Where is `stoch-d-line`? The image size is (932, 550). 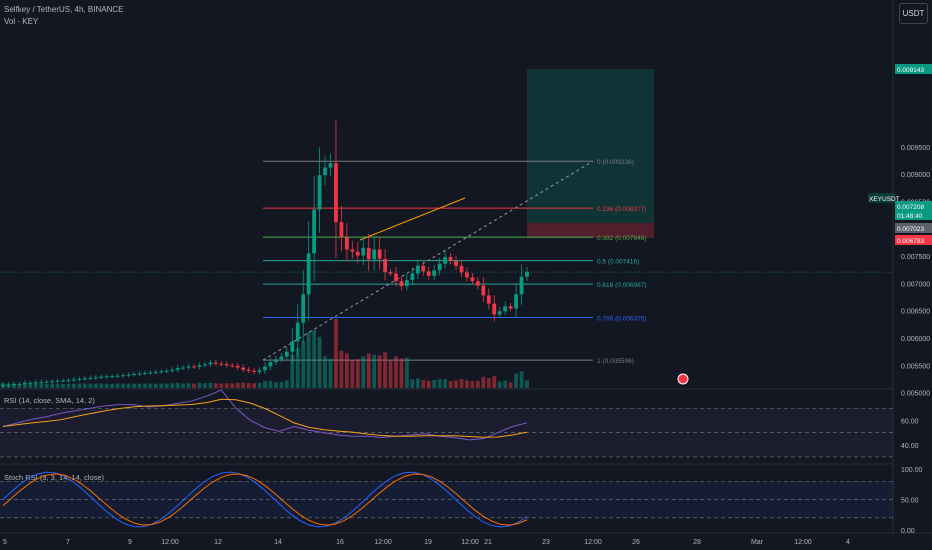
stoch-d-line is located at coordinates (265, 499).